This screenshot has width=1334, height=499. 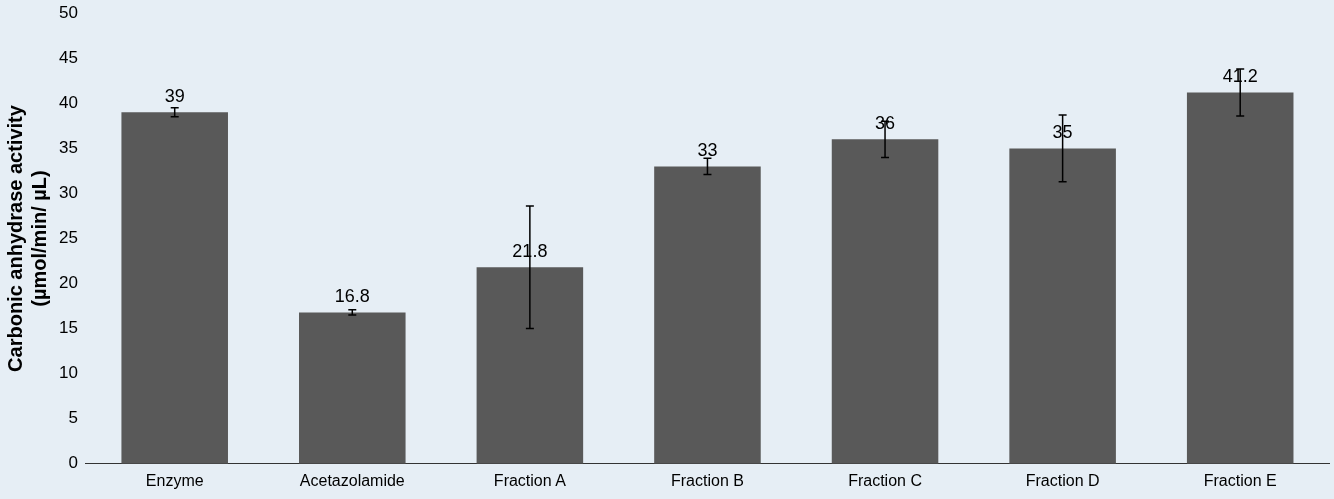 What do you see at coordinates (68, 238) in the screenshot?
I see `y-tick-label: 25` at bounding box center [68, 238].